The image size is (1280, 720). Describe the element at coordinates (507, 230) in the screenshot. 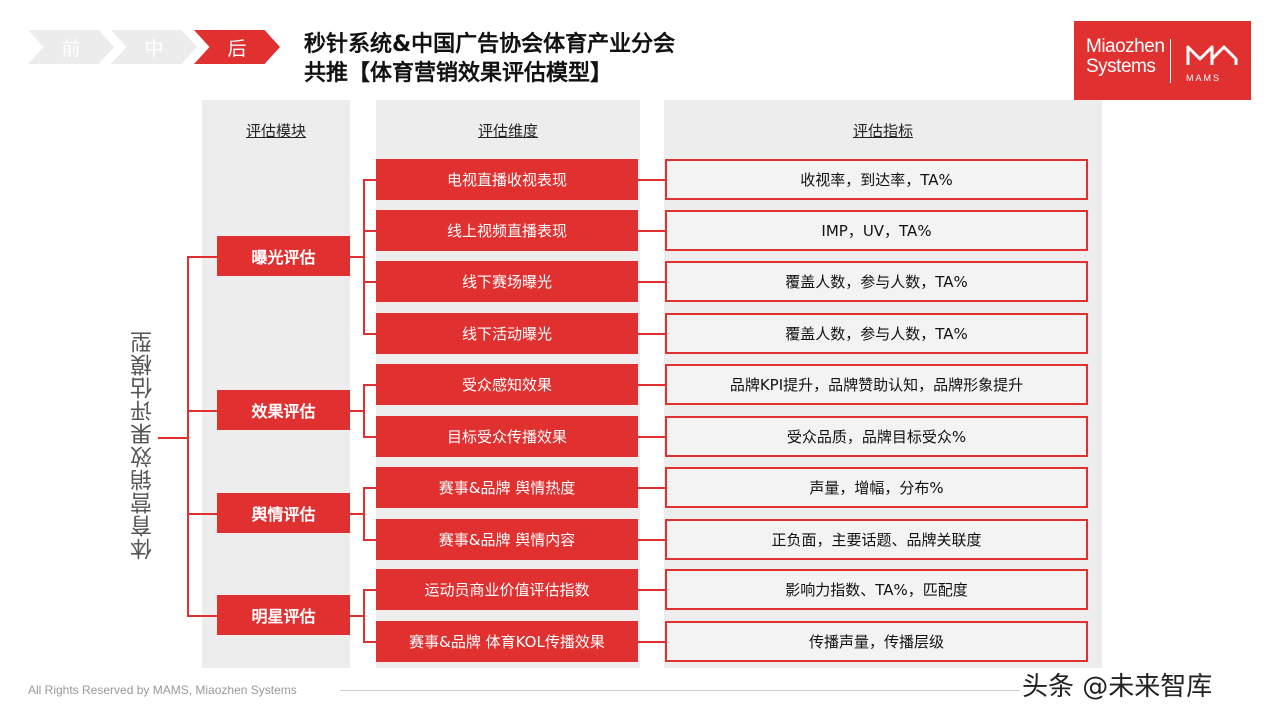

I see `dimension-box: 线上视频直播表现` at that location.